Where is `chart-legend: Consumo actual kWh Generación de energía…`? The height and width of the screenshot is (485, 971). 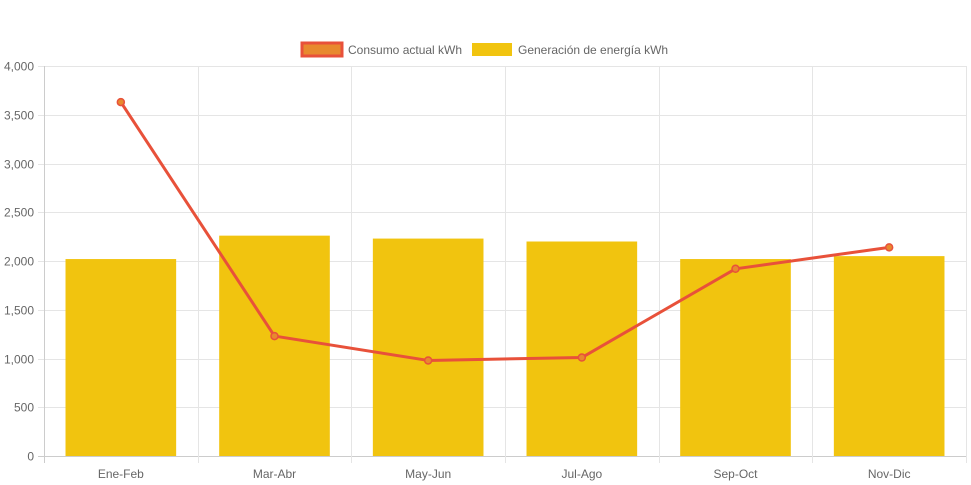
chart-legend: Consumo actual kWh Generación de energía… is located at coordinates (484, 49).